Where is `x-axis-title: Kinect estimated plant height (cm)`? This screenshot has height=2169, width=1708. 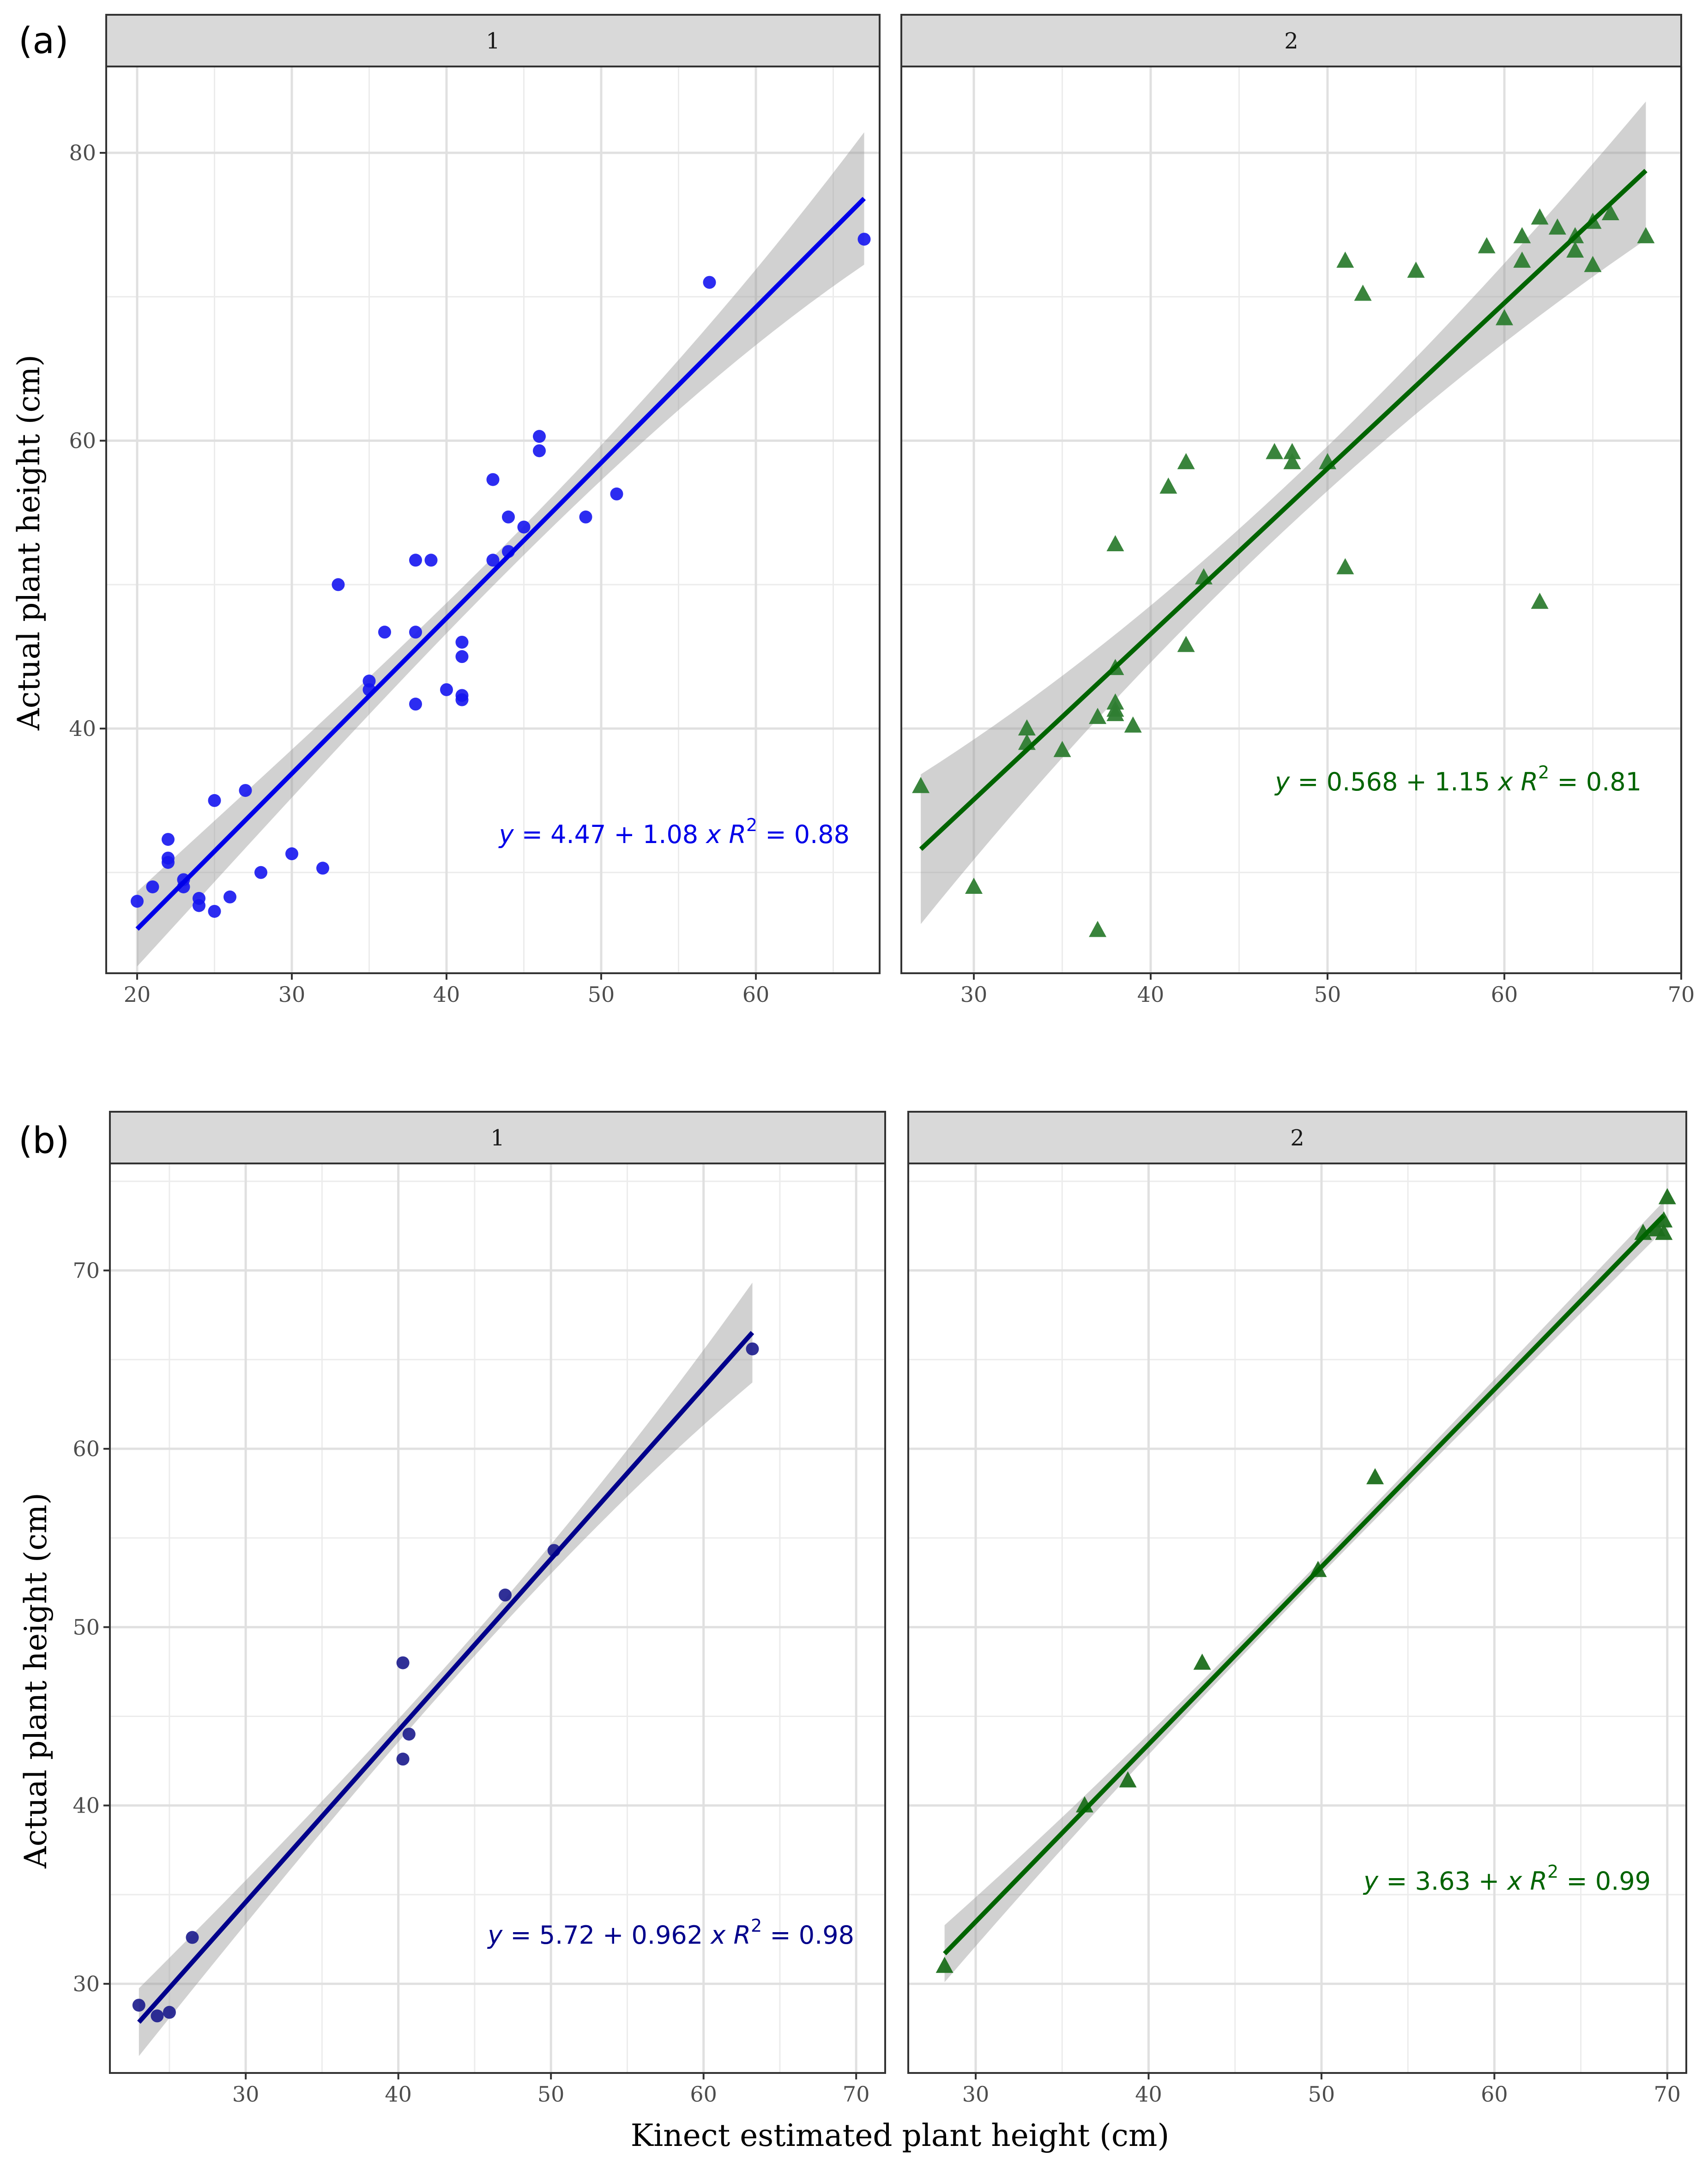 x-axis-title: Kinect estimated plant height (cm) is located at coordinates (900, 2135).